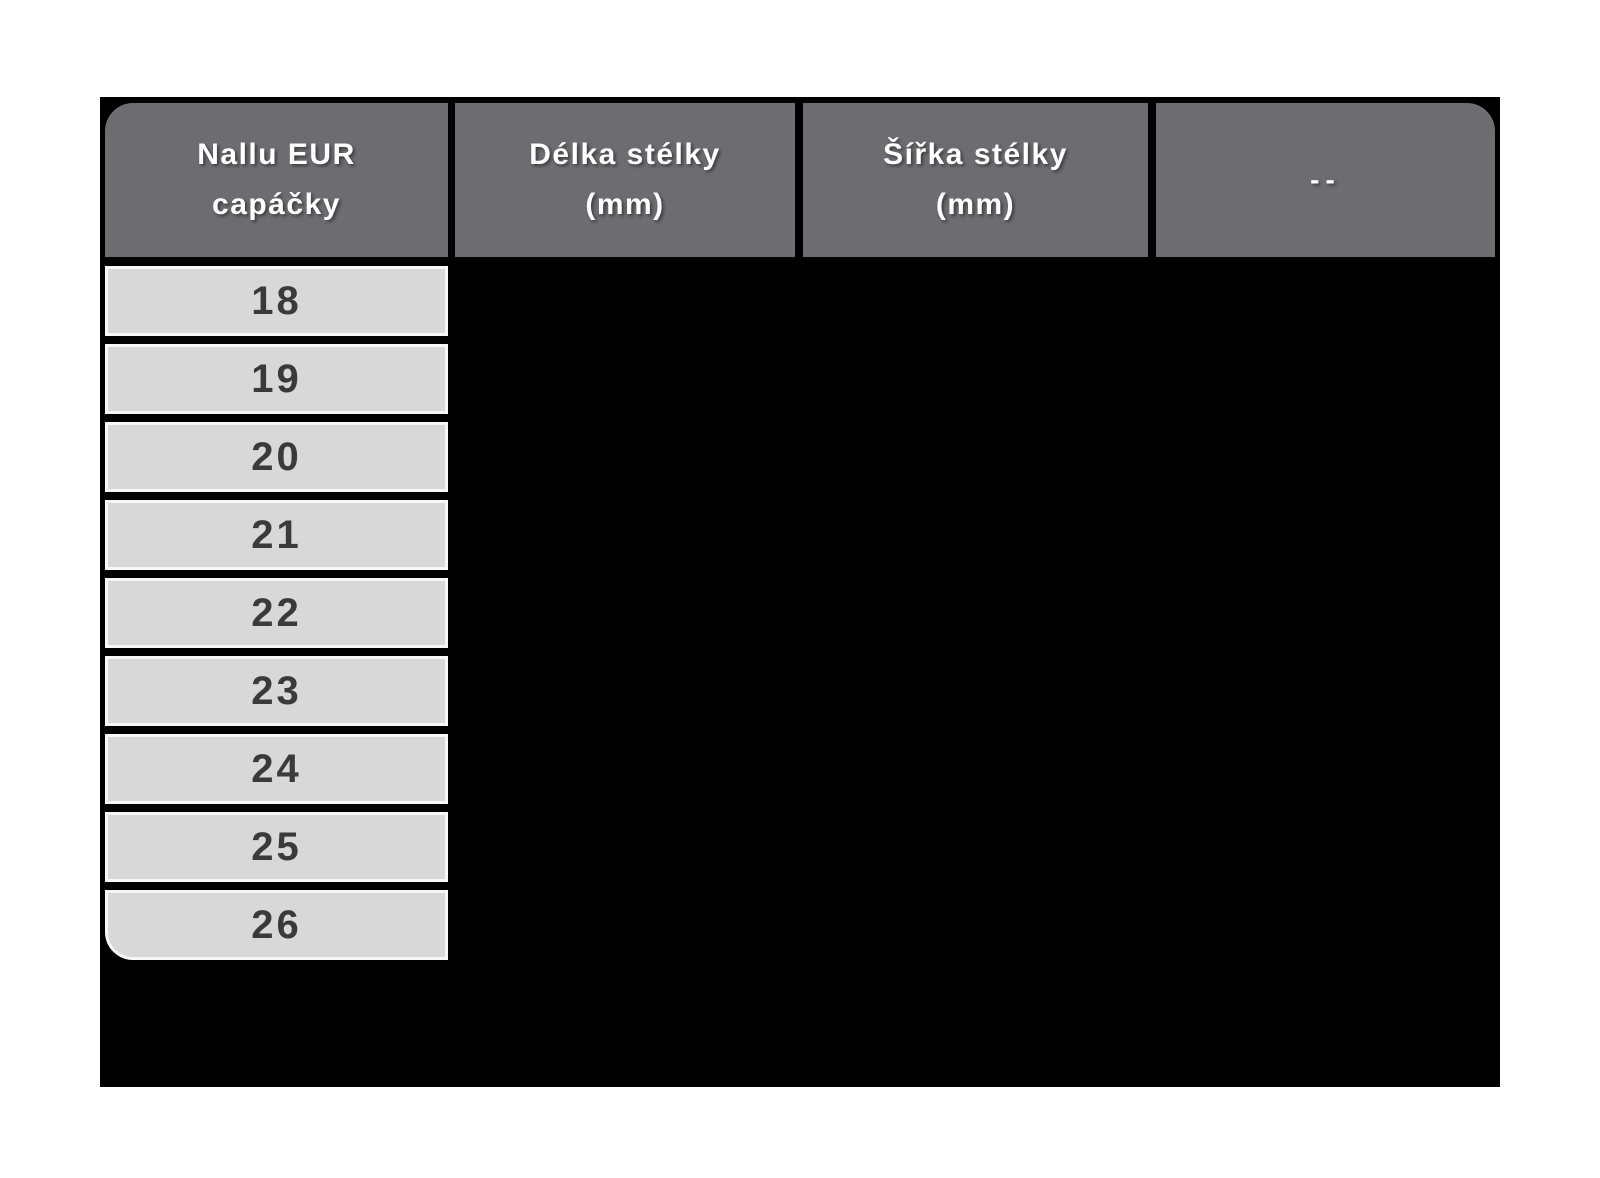 The height and width of the screenshot is (1178, 1600). I want to click on header-cell-size: Nallu EUR capáčky, so click(276, 180).